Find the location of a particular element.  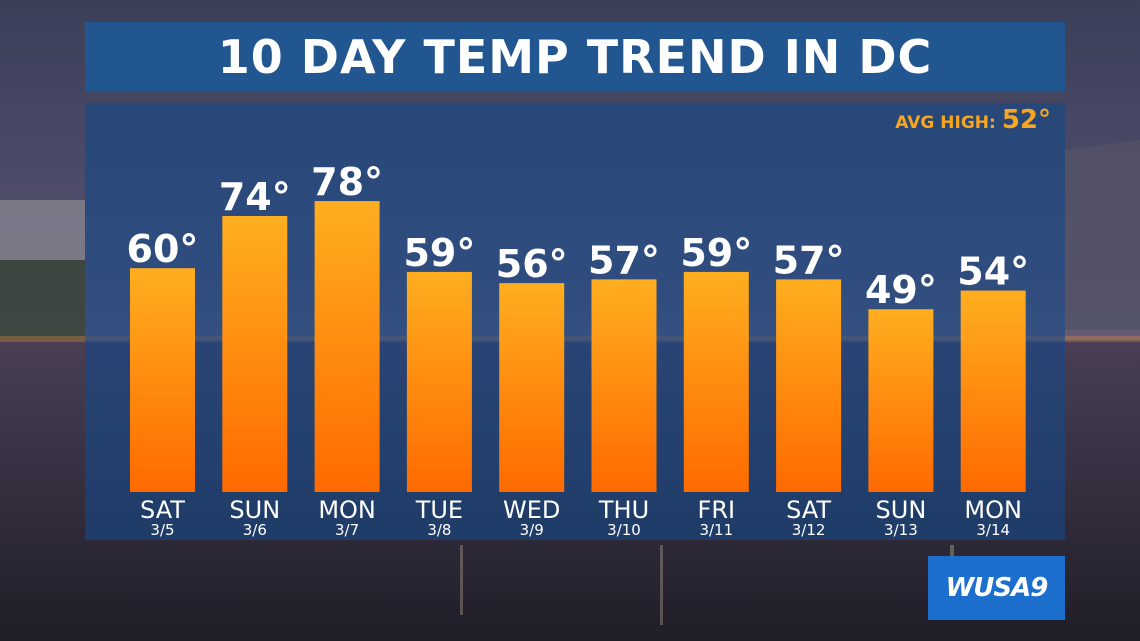

value-label-6: 59° is located at coordinates (716, 253).